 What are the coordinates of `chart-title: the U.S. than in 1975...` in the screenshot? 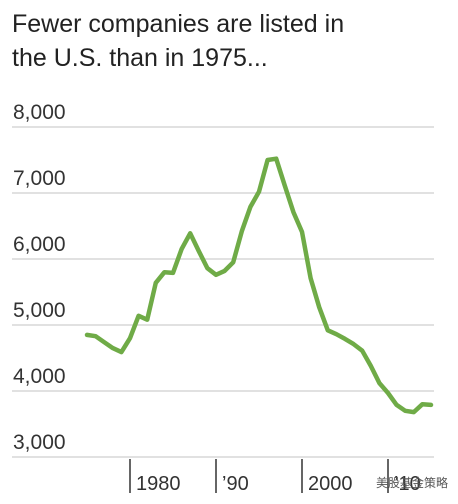 It's located at (140, 58).